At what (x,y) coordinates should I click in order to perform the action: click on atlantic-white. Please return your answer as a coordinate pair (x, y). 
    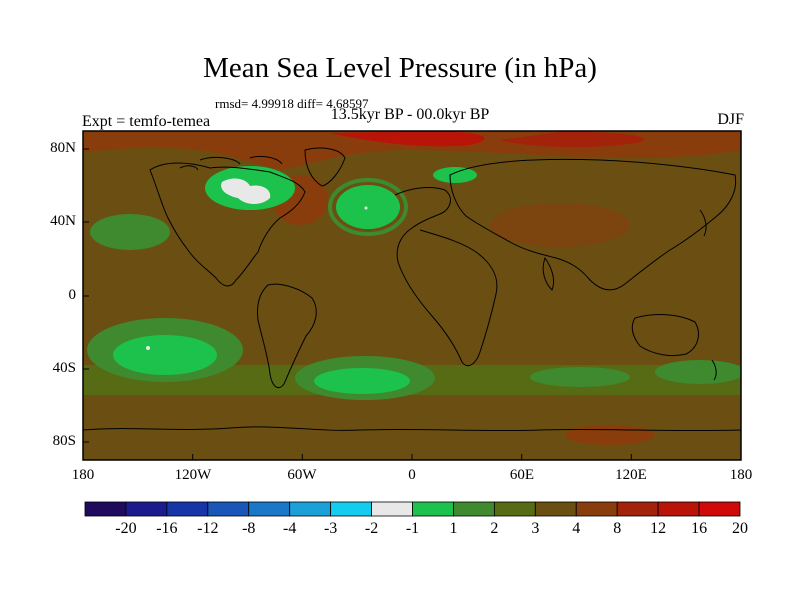
    Looking at the image, I should click on (366, 208).